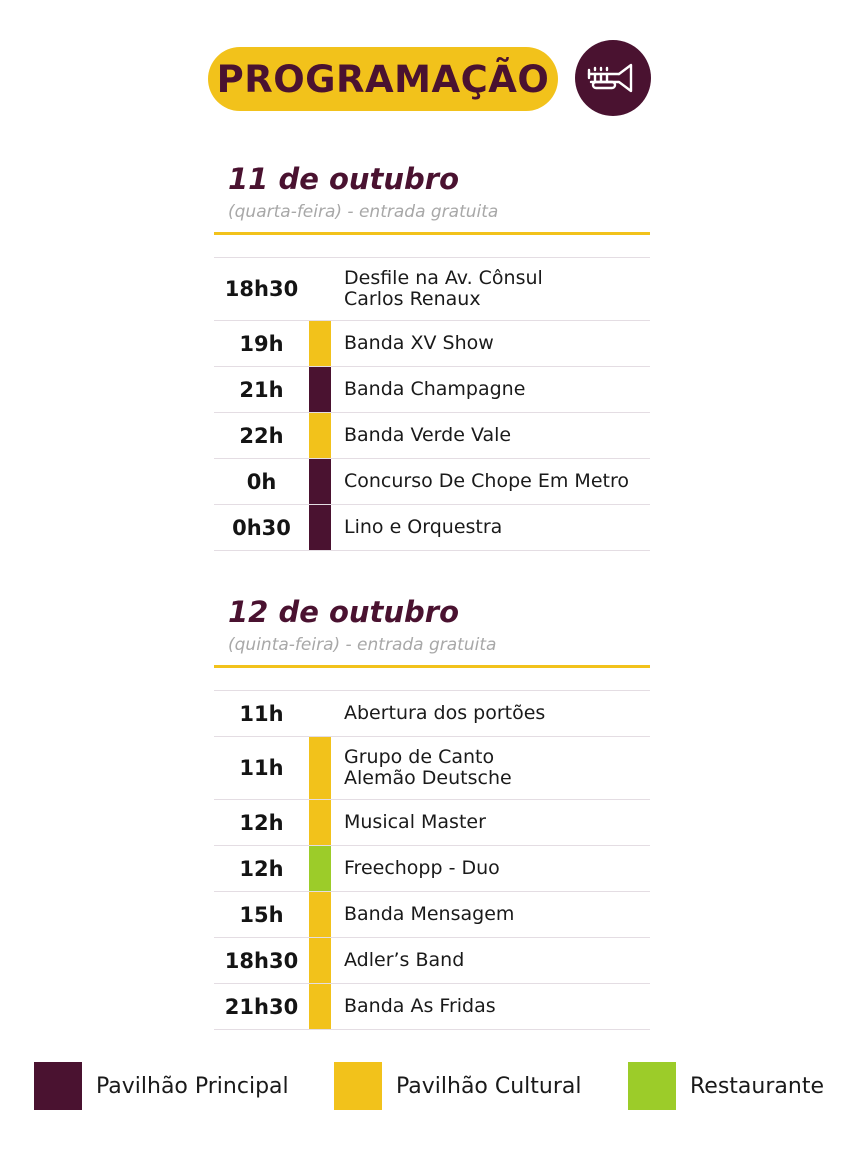 This screenshot has width=864, height=1162. Describe the element at coordinates (422, 868) in the screenshot. I see `event-name: Freechopp - Duo` at that location.